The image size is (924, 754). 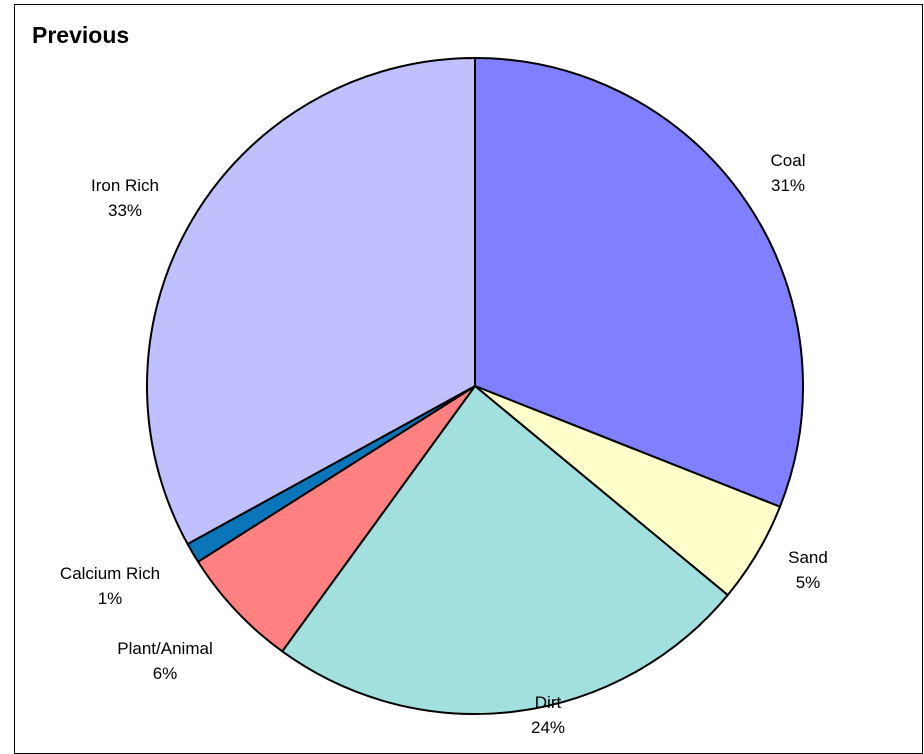 What do you see at coordinates (125, 185) in the screenshot?
I see `slice-label: Iron Rich` at bounding box center [125, 185].